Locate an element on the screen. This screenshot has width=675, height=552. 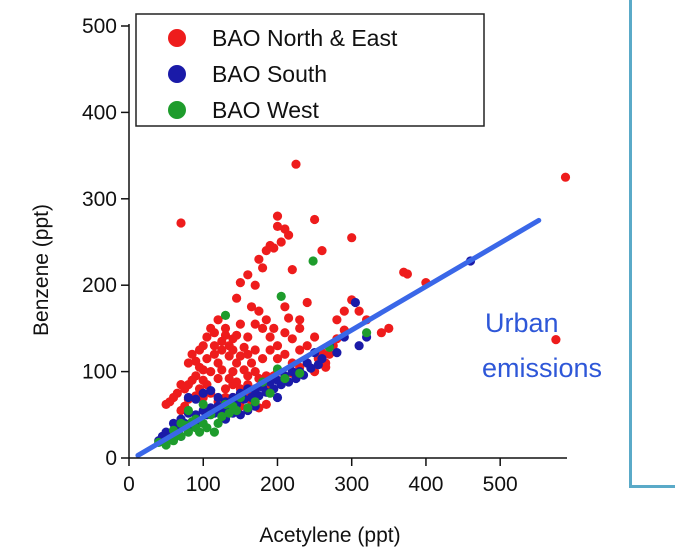
y-tick-label-4: 400 is located at coordinates (99, 112).